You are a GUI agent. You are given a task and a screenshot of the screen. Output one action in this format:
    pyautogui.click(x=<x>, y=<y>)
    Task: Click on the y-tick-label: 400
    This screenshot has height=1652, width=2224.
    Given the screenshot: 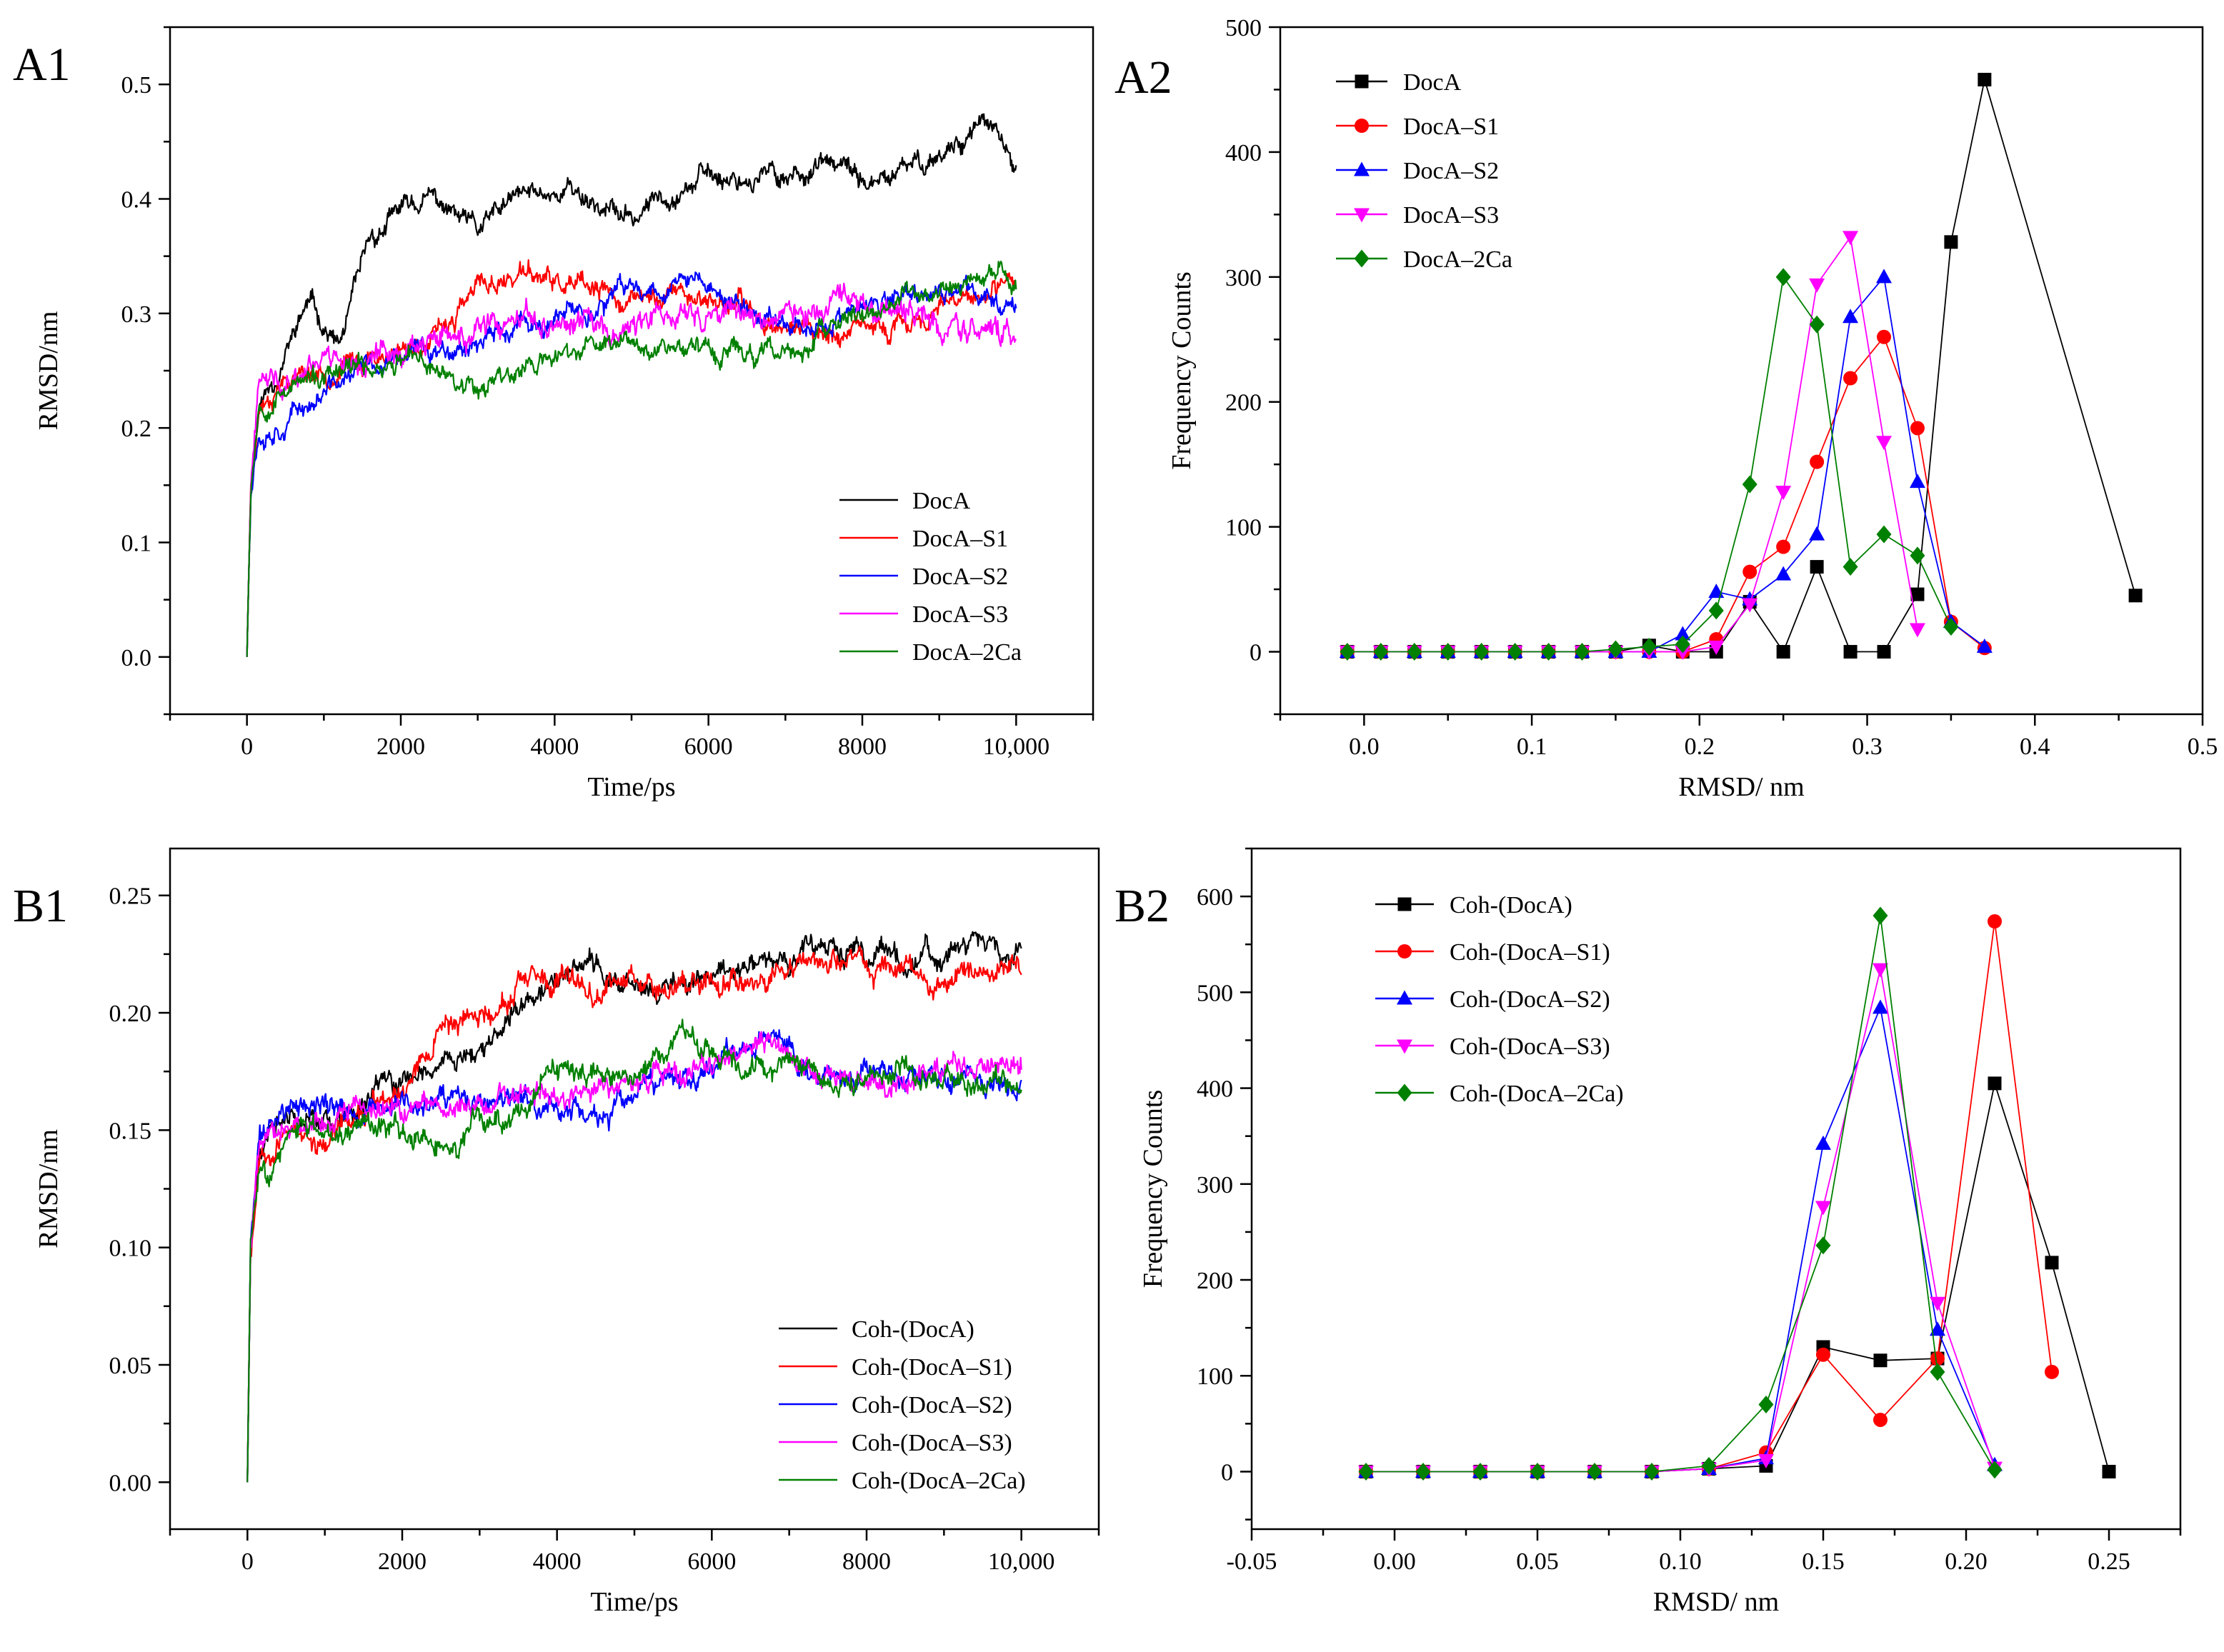 What is the action you would take?
    pyautogui.click(x=1215, y=1089)
    